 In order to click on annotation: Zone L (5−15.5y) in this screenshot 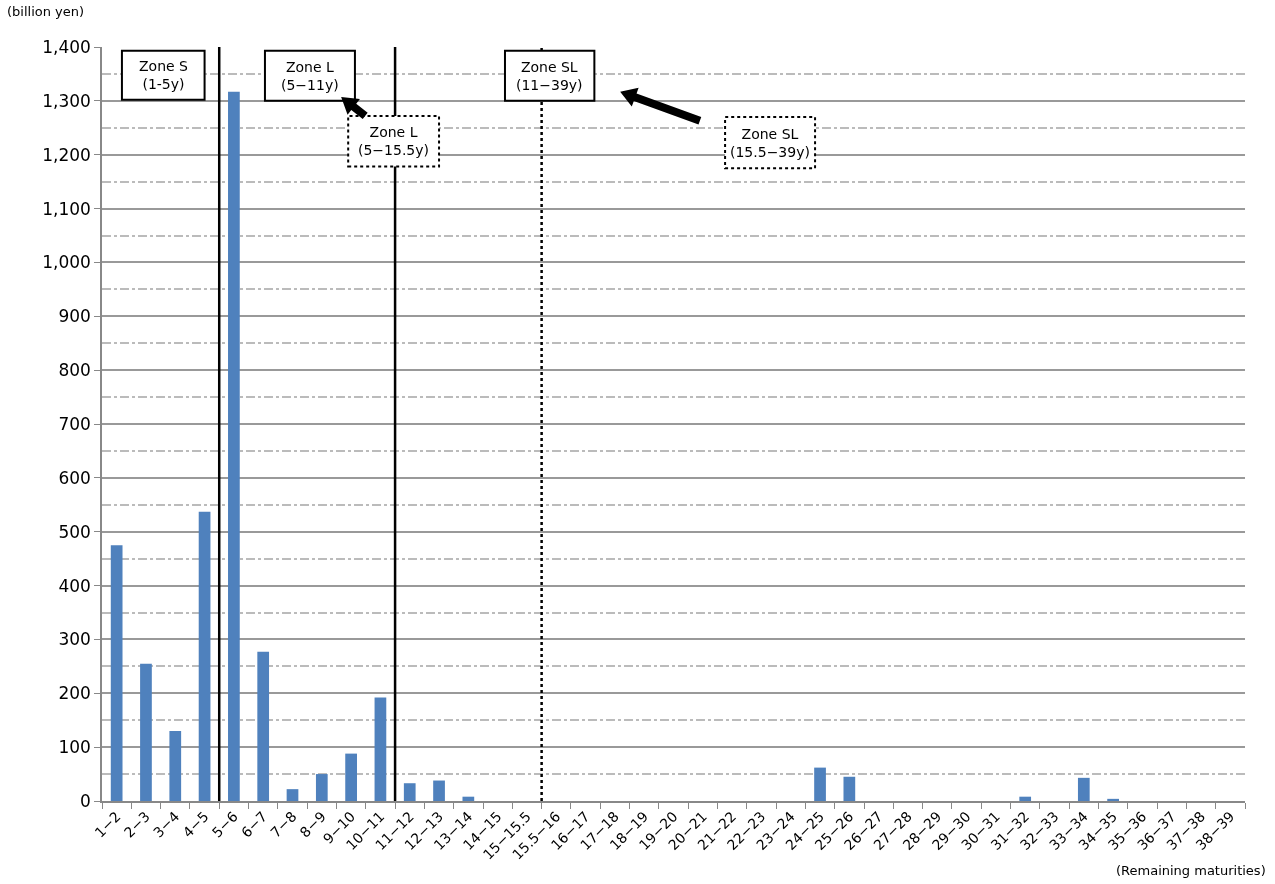, I will do `click(394, 141)`.